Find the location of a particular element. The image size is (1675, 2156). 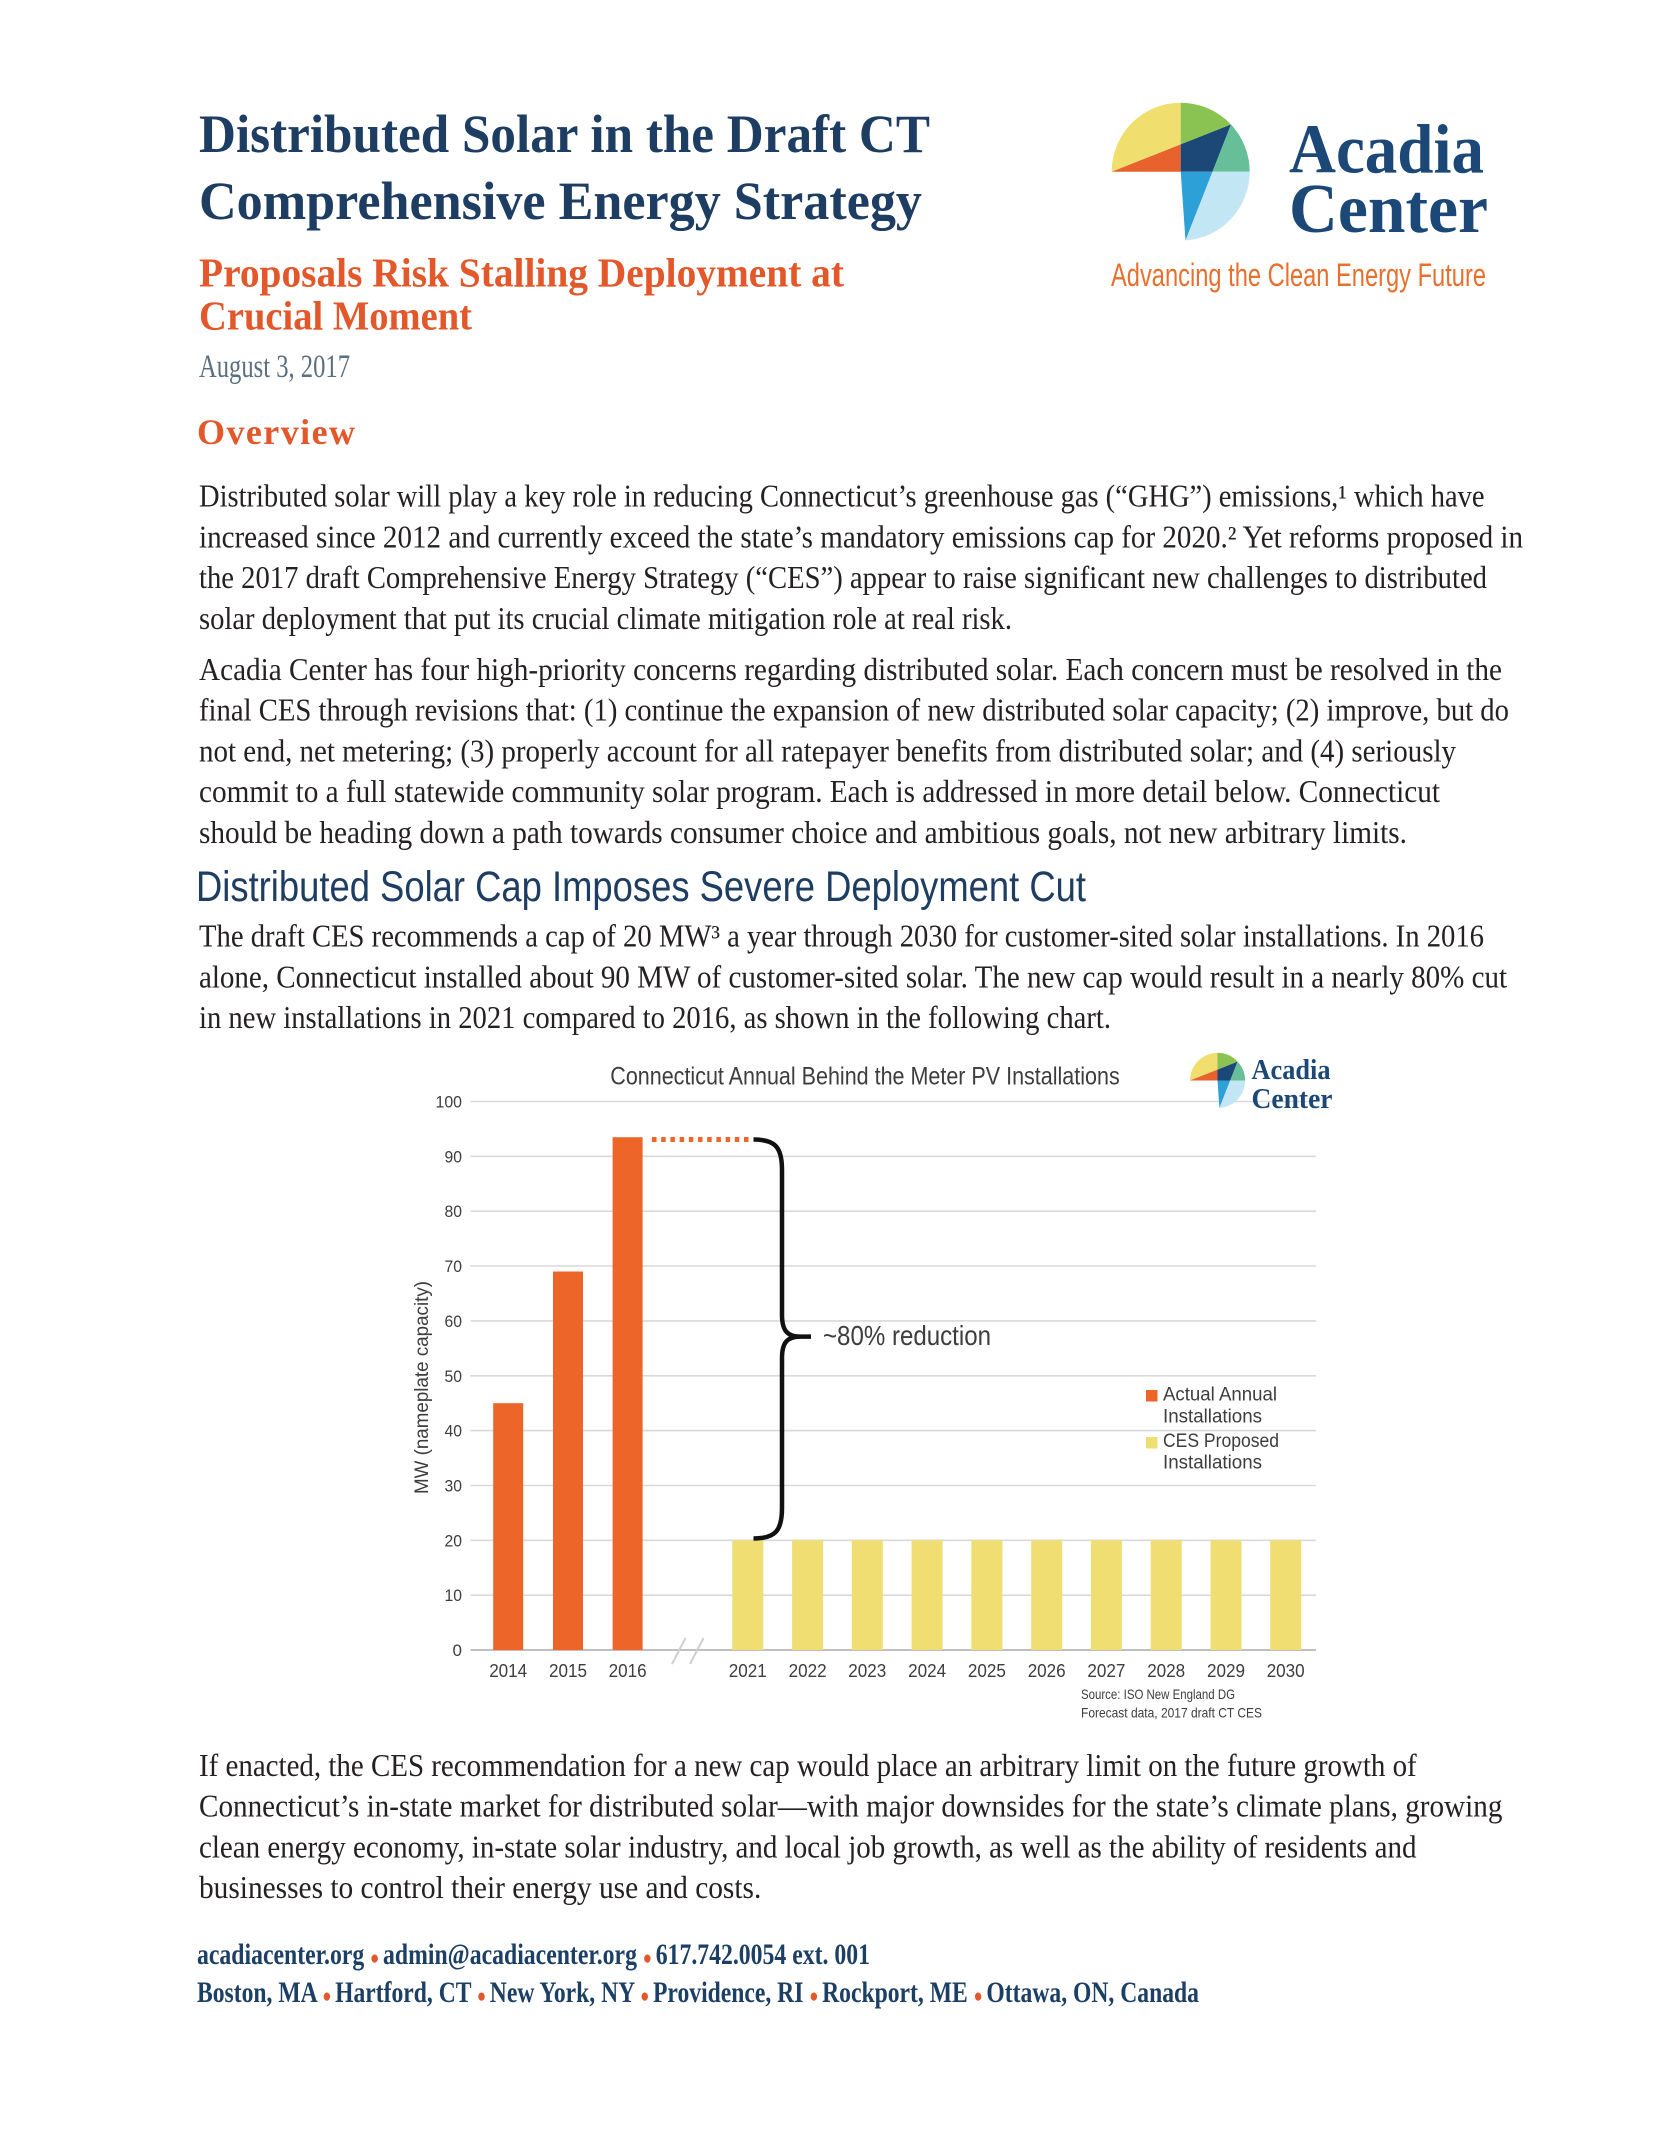

svg-text: Overview is located at coordinates (276, 432).